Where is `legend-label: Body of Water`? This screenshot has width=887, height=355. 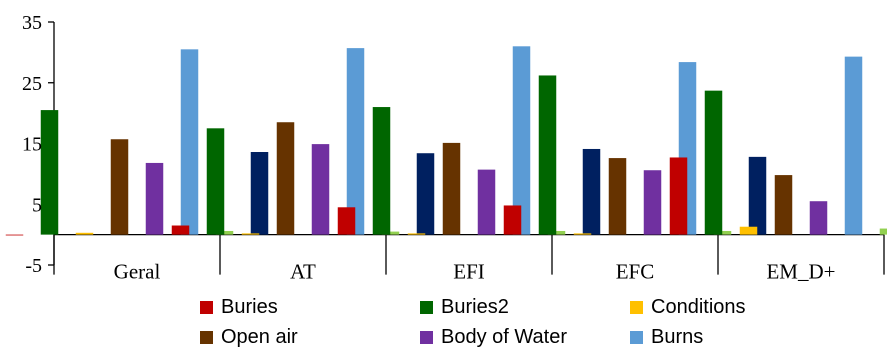 legend-label: Body of Water is located at coordinates (504, 337).